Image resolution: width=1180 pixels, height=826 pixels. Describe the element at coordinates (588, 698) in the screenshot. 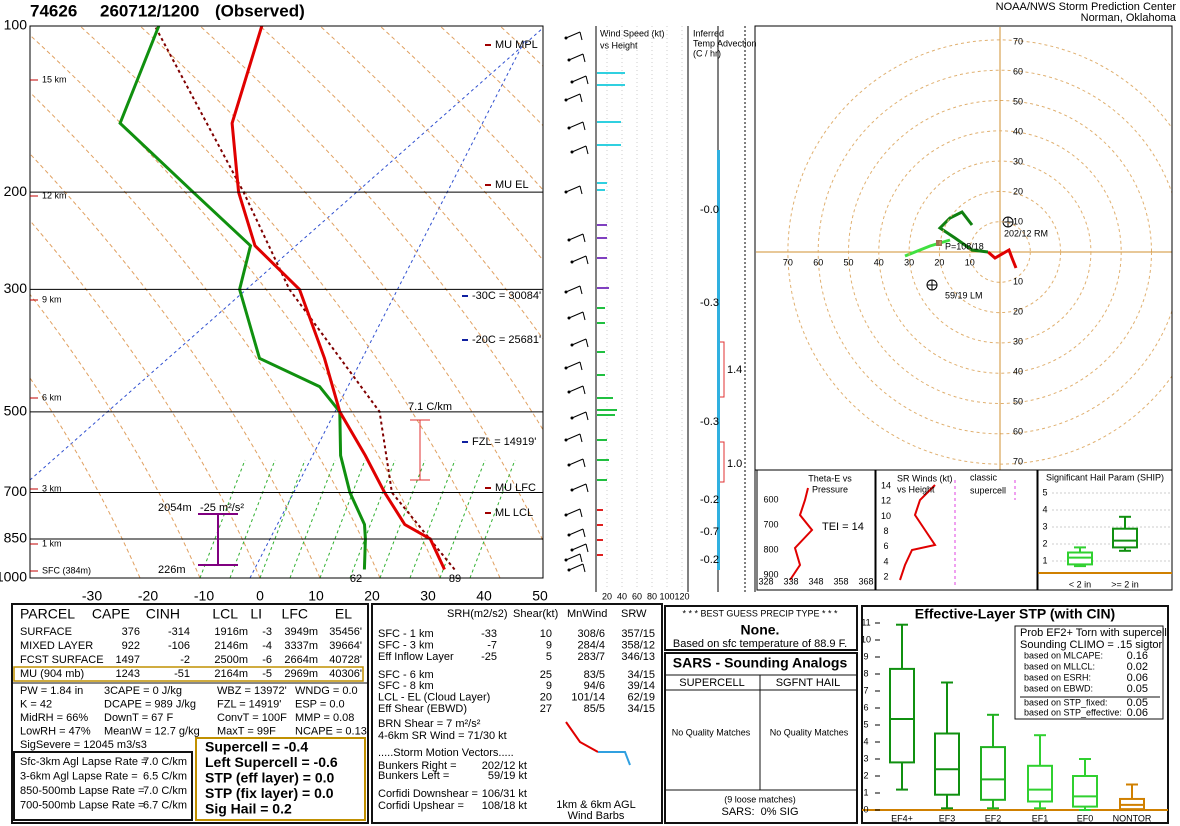

I see `table-cell: 101/14` at that location.